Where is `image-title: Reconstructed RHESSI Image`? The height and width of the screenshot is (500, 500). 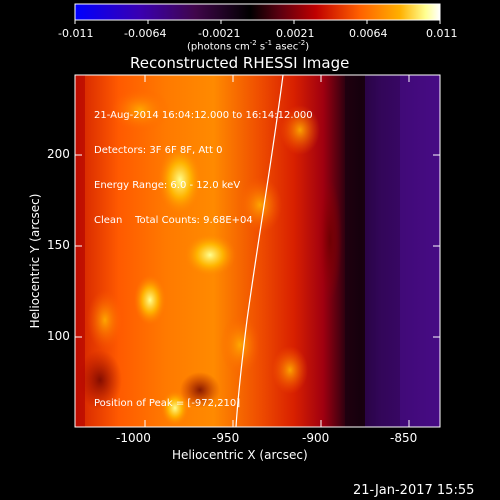 image-title: Reconstructed RHESSI Image is located at coordinates (240, 63).